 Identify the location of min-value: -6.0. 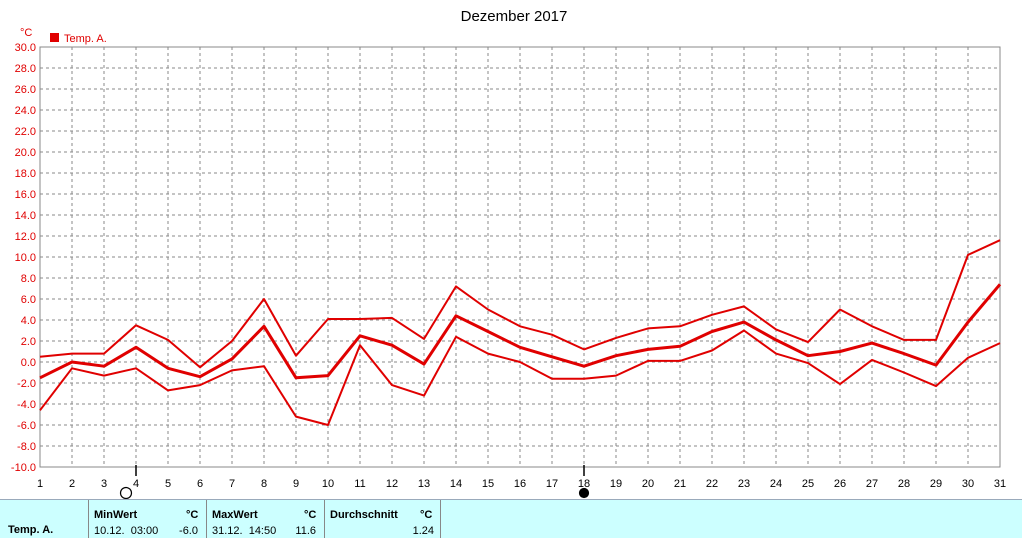
(188, 531).